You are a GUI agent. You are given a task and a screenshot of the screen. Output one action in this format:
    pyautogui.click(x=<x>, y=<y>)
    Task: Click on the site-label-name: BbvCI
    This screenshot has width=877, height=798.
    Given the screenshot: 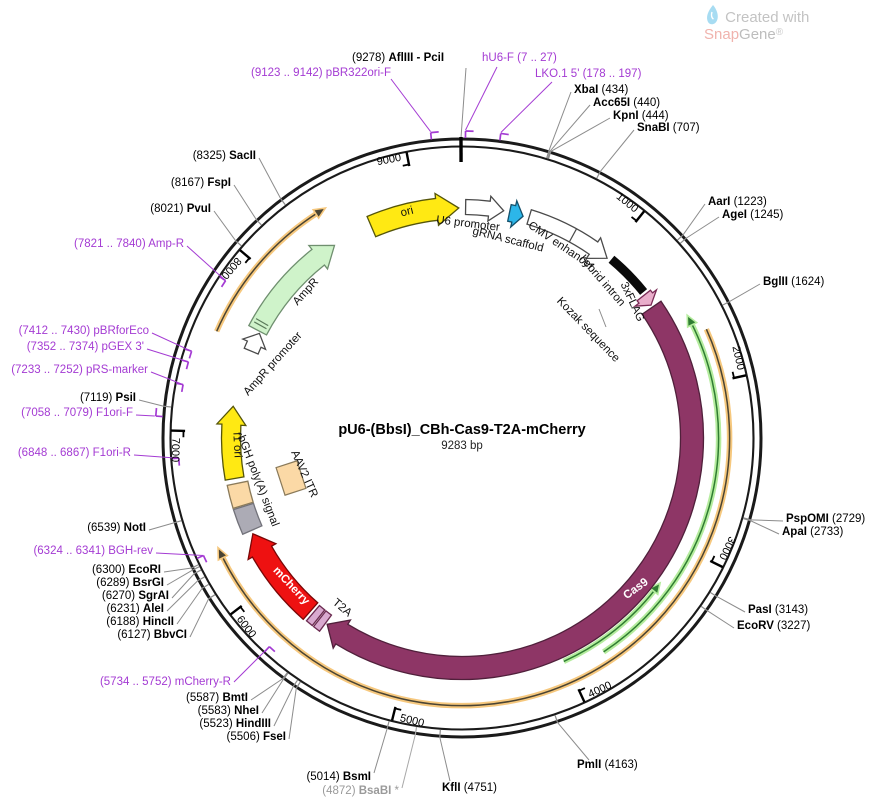 What is the action you would take?
    pyautogui.click(x=170, y=635)
    